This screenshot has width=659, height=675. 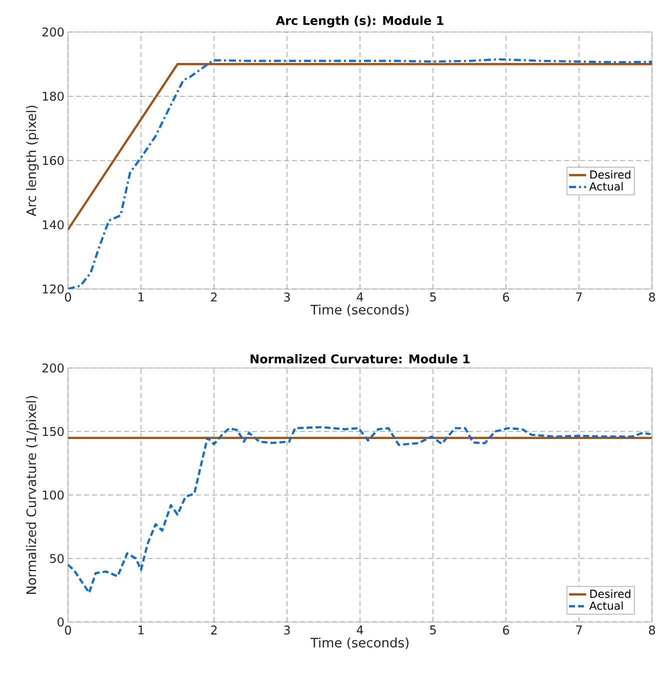 What do you see at coordinates (360, 22) in the screenshot?
I see `chart-title: Arc Length (s): Module 1` at bounding box center [360, 22].